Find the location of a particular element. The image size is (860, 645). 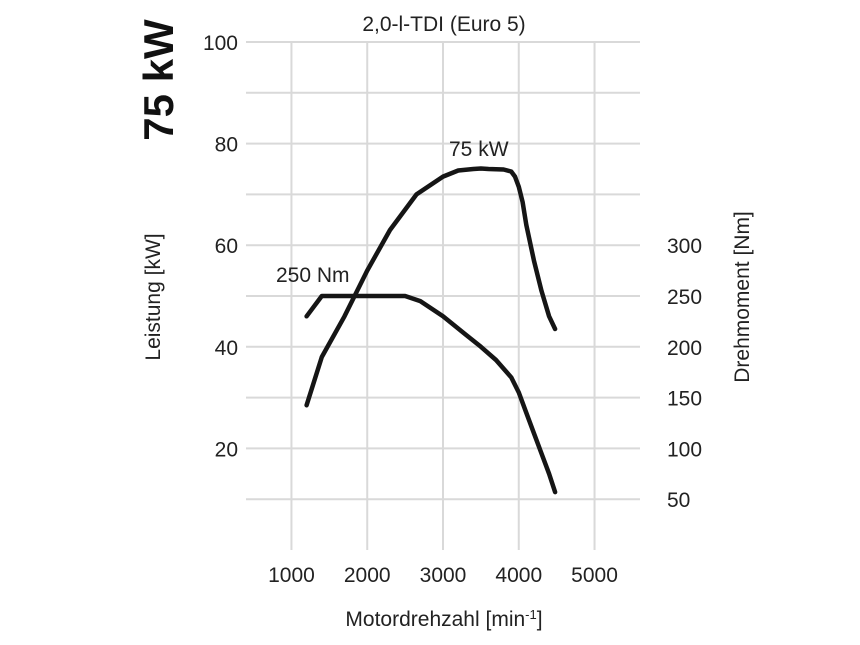

x-axis-label-exponent: -1 is located at coordinates (531, 614).